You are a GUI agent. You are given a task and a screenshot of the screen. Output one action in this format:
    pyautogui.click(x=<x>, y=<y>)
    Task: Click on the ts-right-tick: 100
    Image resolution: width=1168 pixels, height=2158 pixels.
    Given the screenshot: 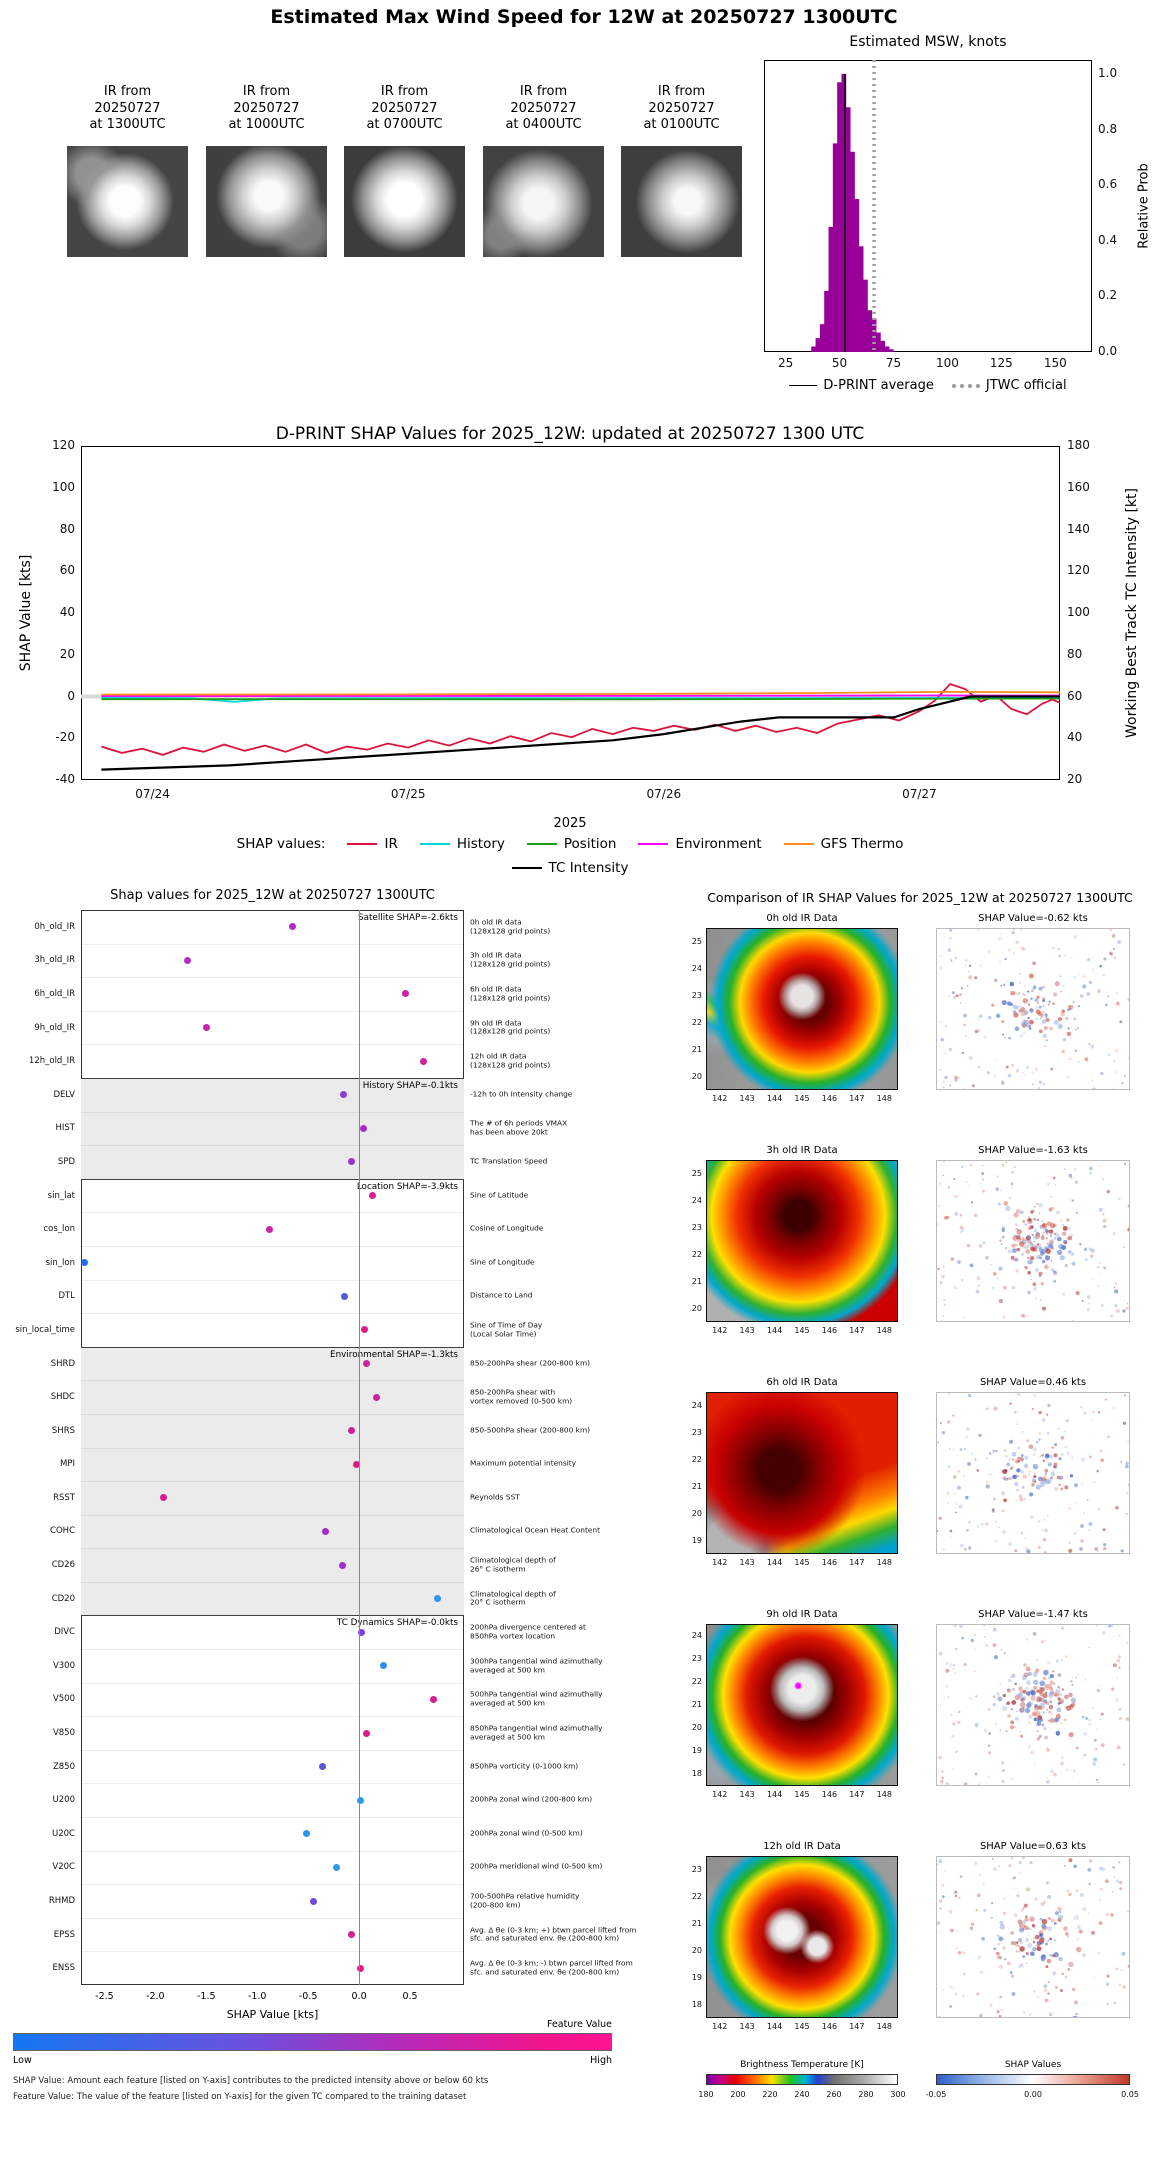 What is the action you would take?
    pyautogui.click(x=1078, y=612)
    